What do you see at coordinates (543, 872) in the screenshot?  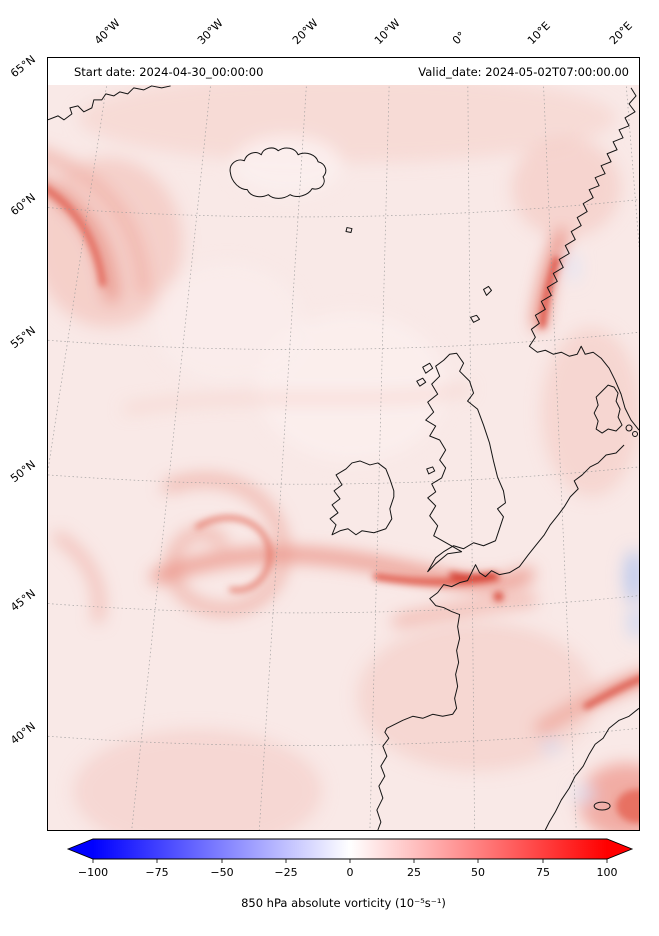 I see `cbar-tick-75: 75` at bounding box center [543, 872].